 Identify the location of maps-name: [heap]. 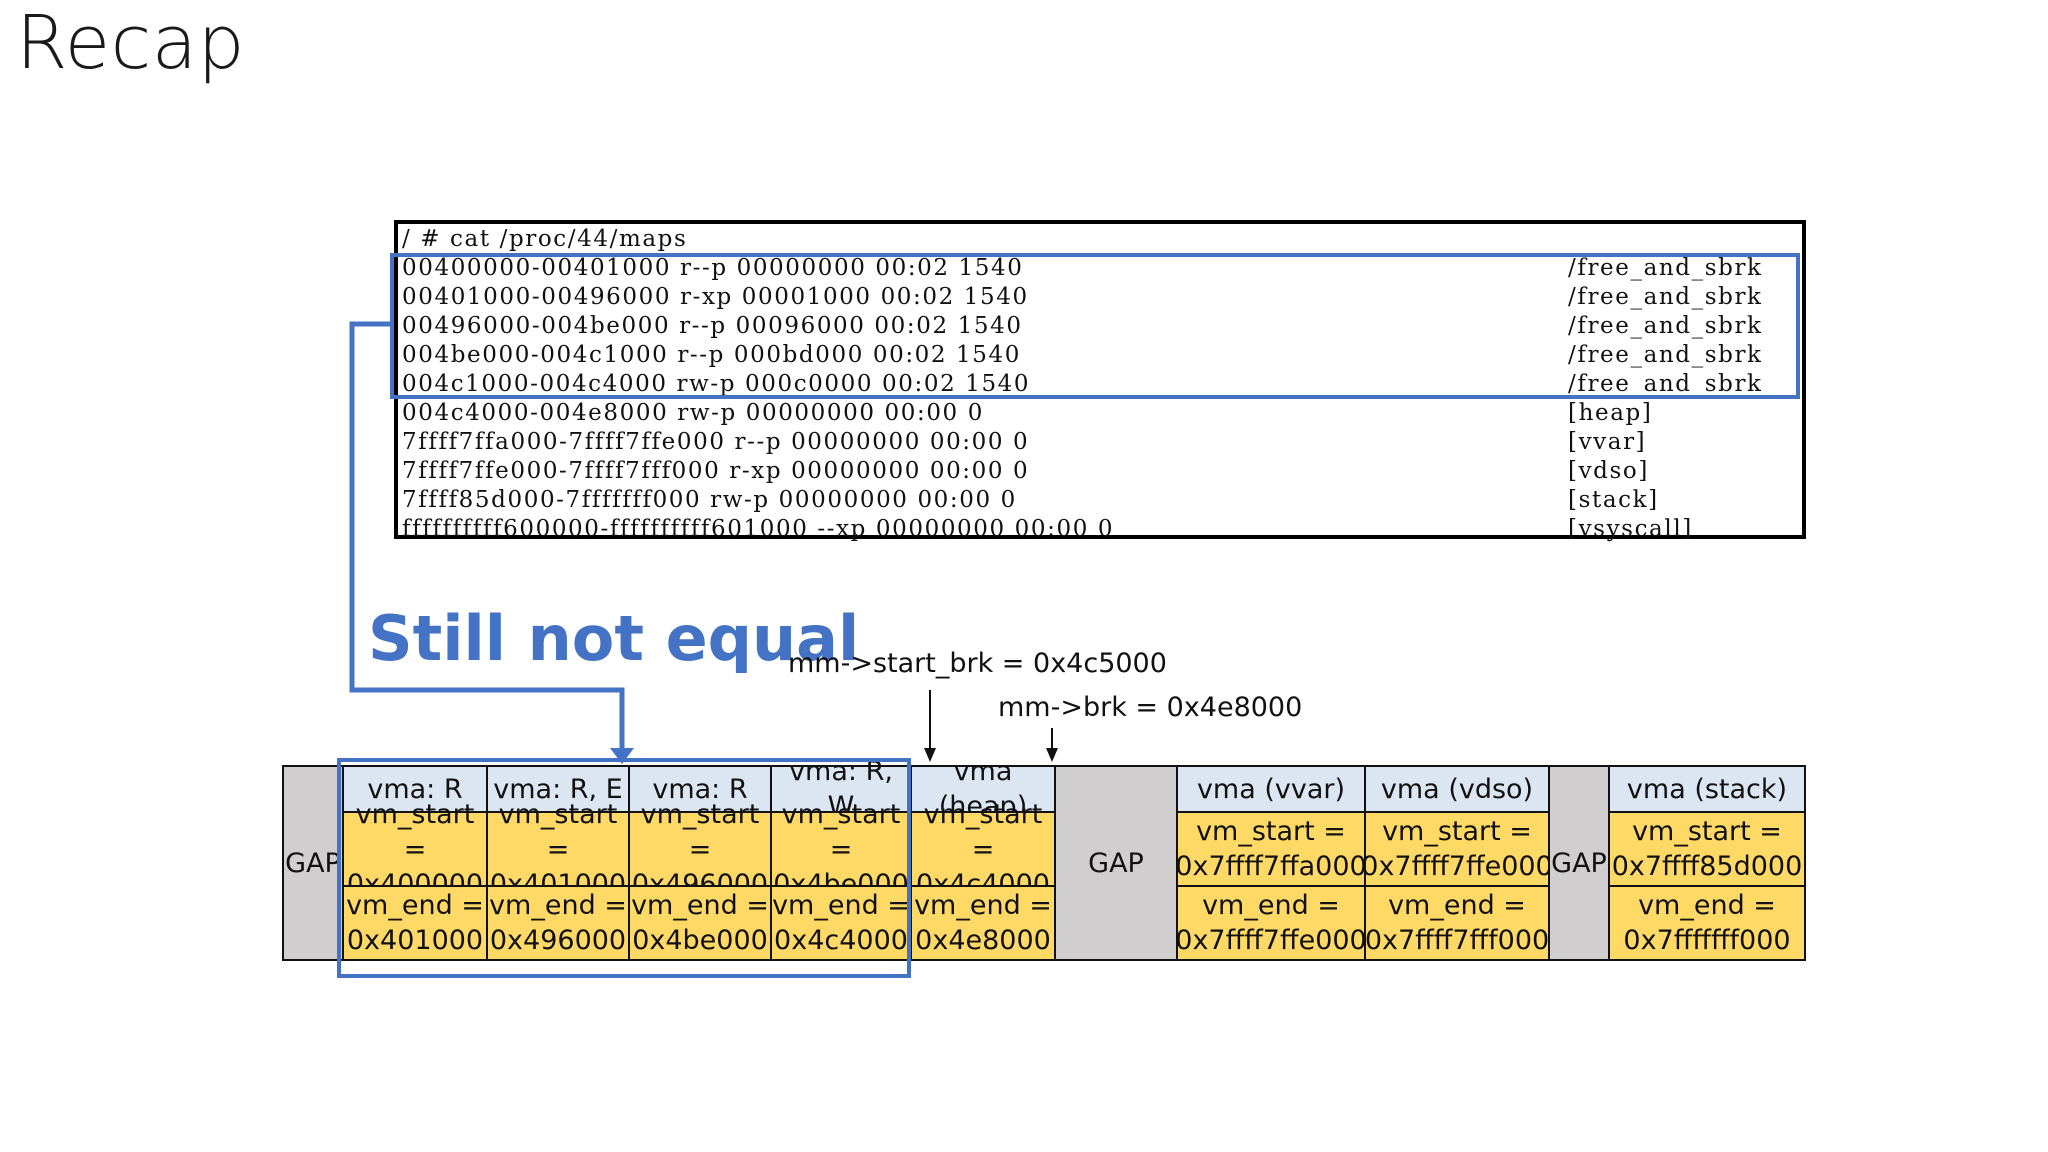
(1610, 413).